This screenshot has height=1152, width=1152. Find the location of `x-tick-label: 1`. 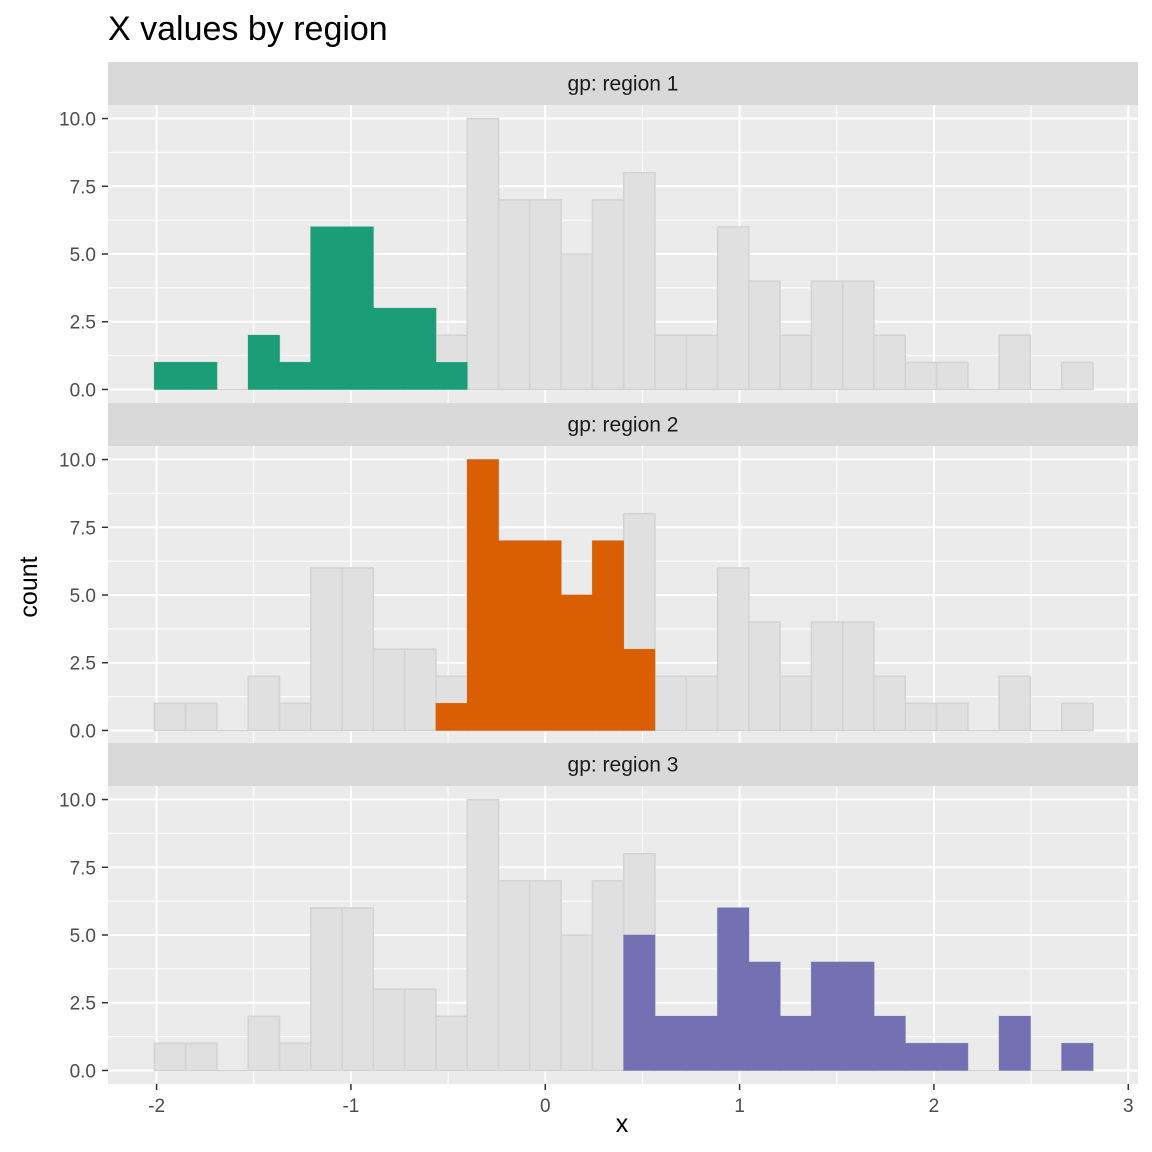

x-tick-label: 1 is located at coordinates (739, 1106).